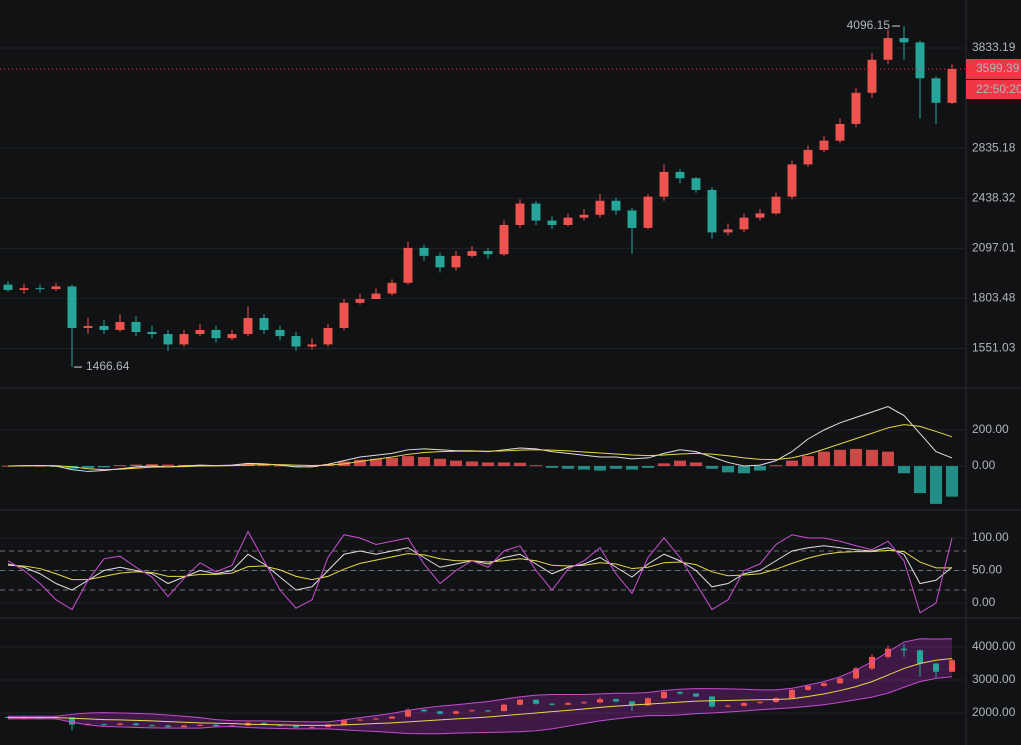 The height and width of the screenshot is (745, 1021). I want to click on upper-band, so click(480, 680).